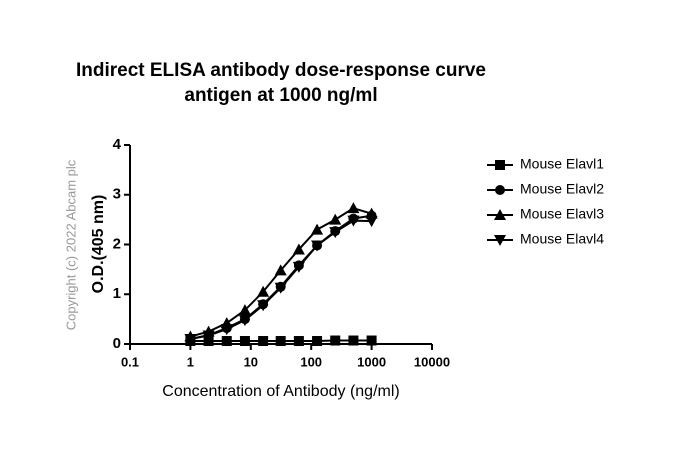  What do you see at coordinates (251, 361) in the screenshot?
I see `x-tick-label: 10` at bounding box center [251, 361].